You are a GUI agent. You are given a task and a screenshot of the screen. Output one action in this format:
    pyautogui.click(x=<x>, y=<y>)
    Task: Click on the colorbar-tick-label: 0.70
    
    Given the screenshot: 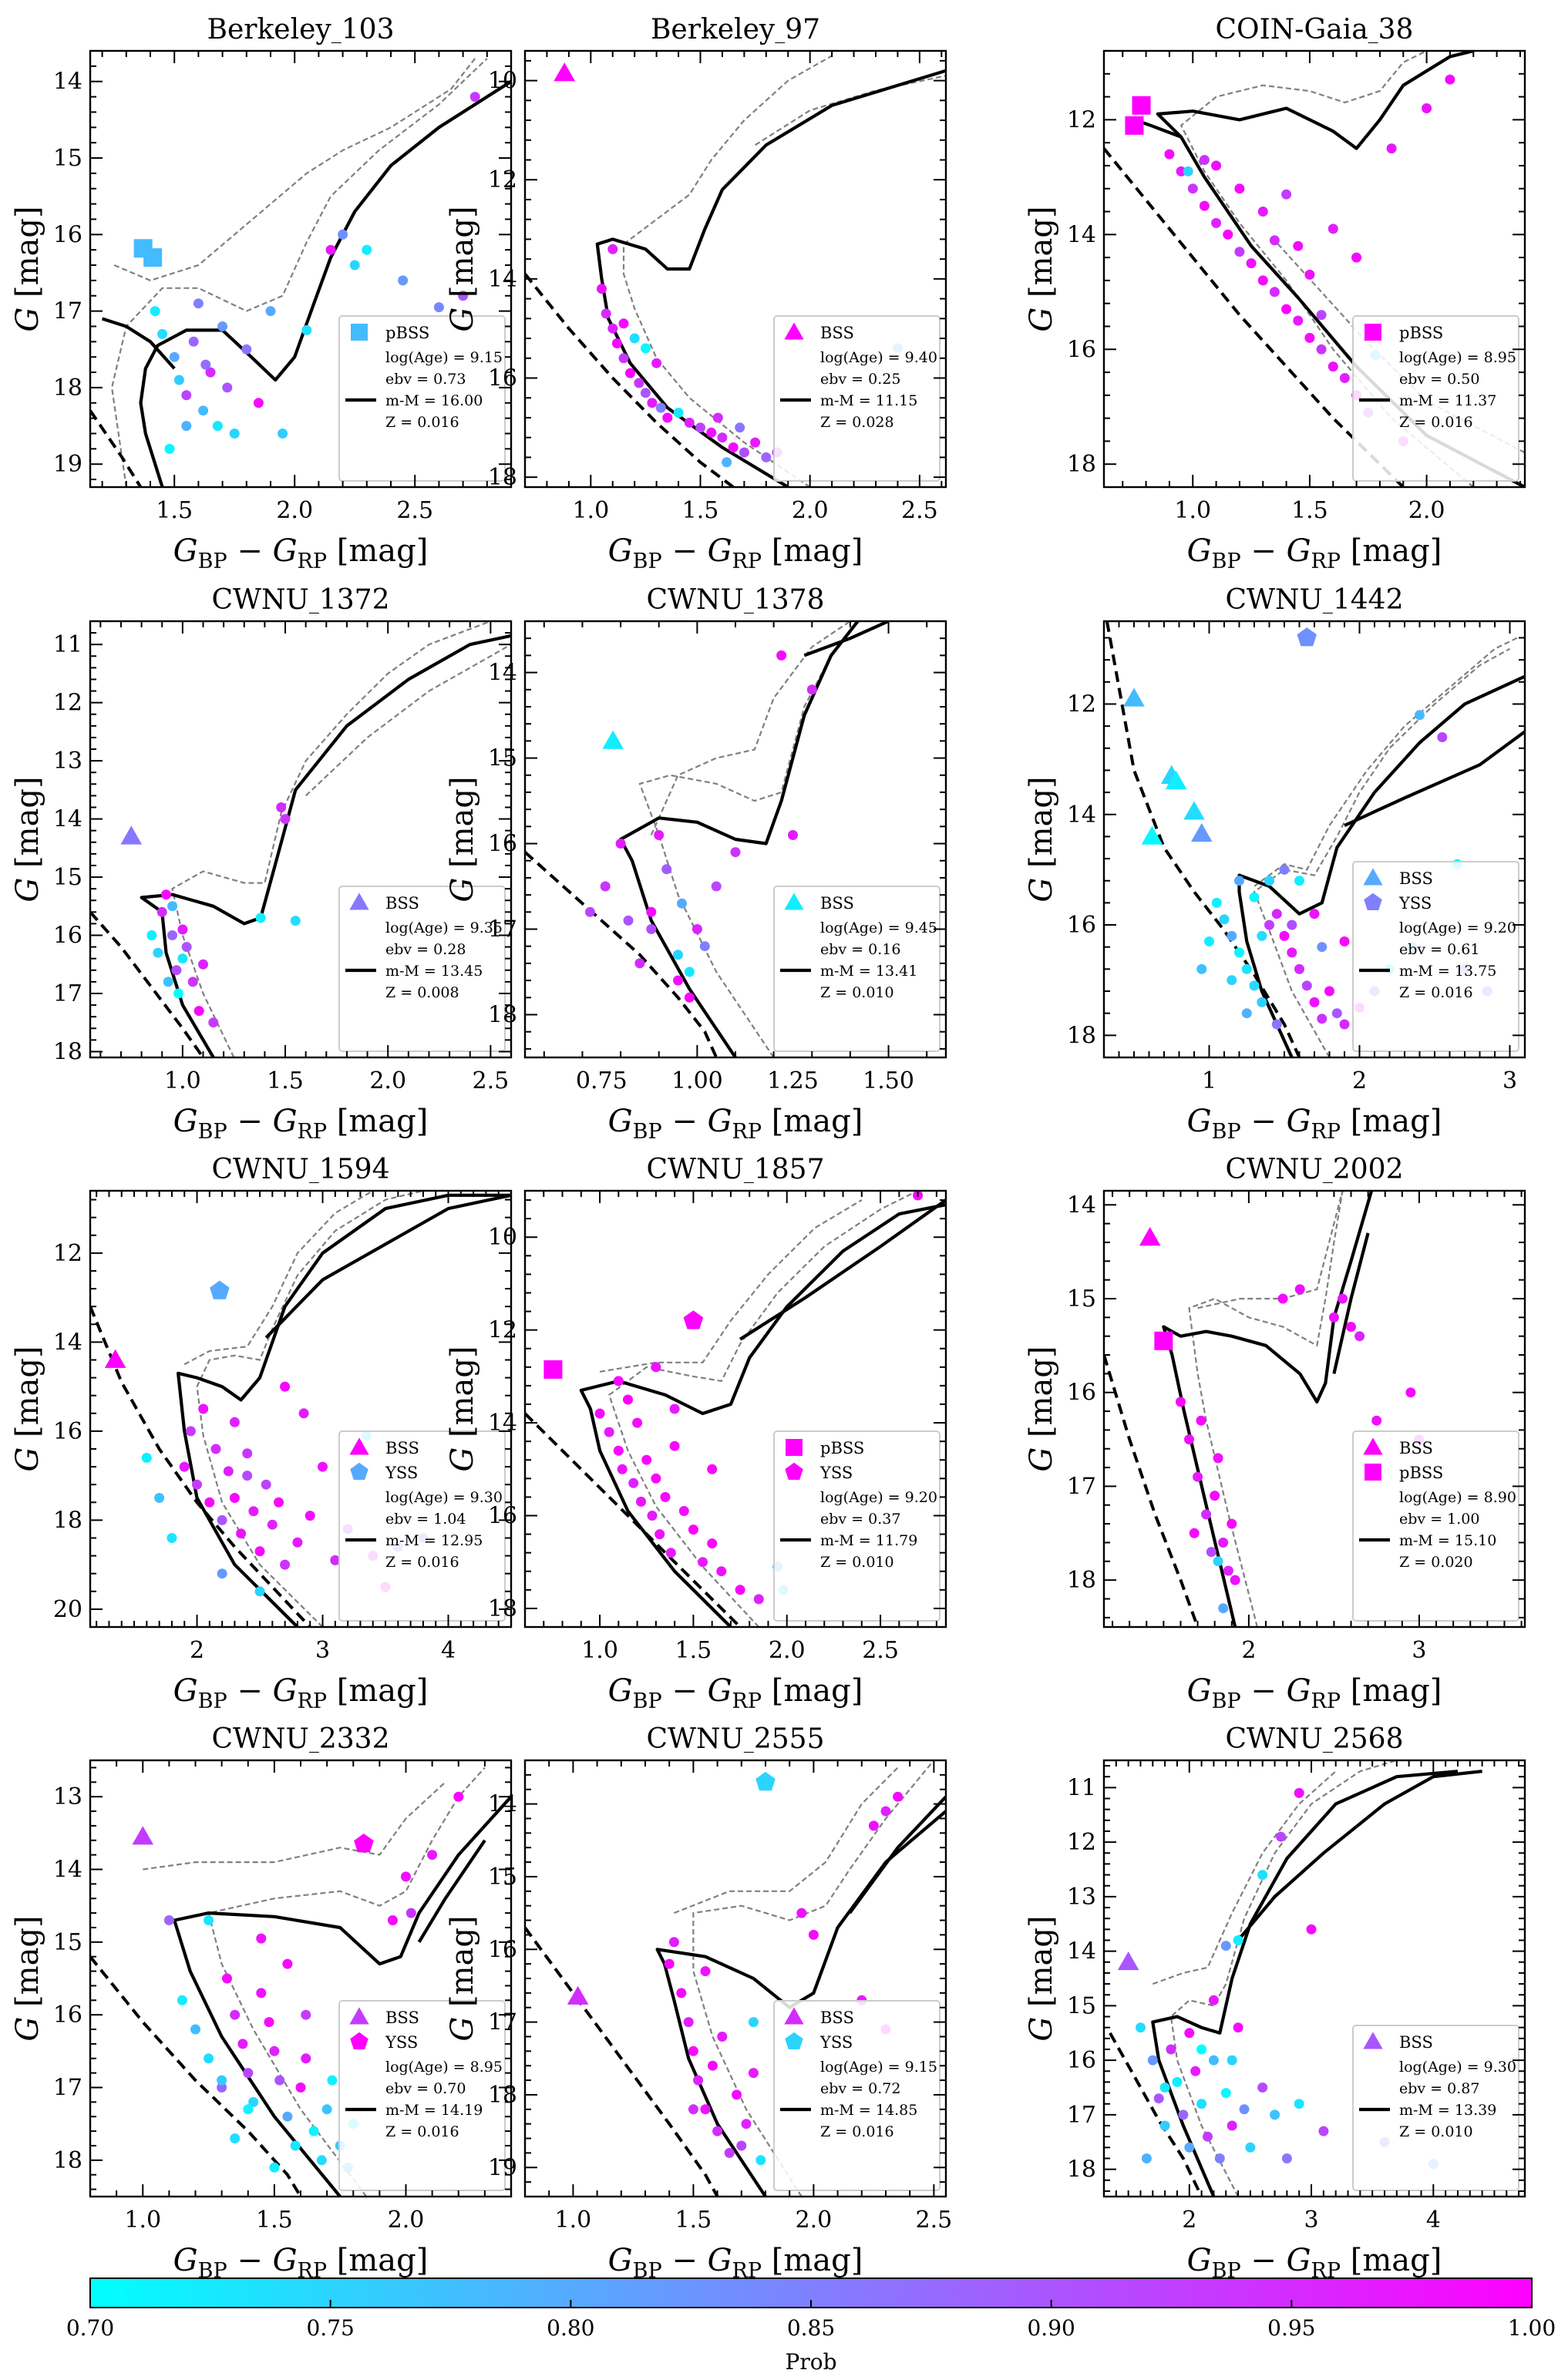 What is the action you would take?
    pyautogui.click(x=90, y=2328)
    